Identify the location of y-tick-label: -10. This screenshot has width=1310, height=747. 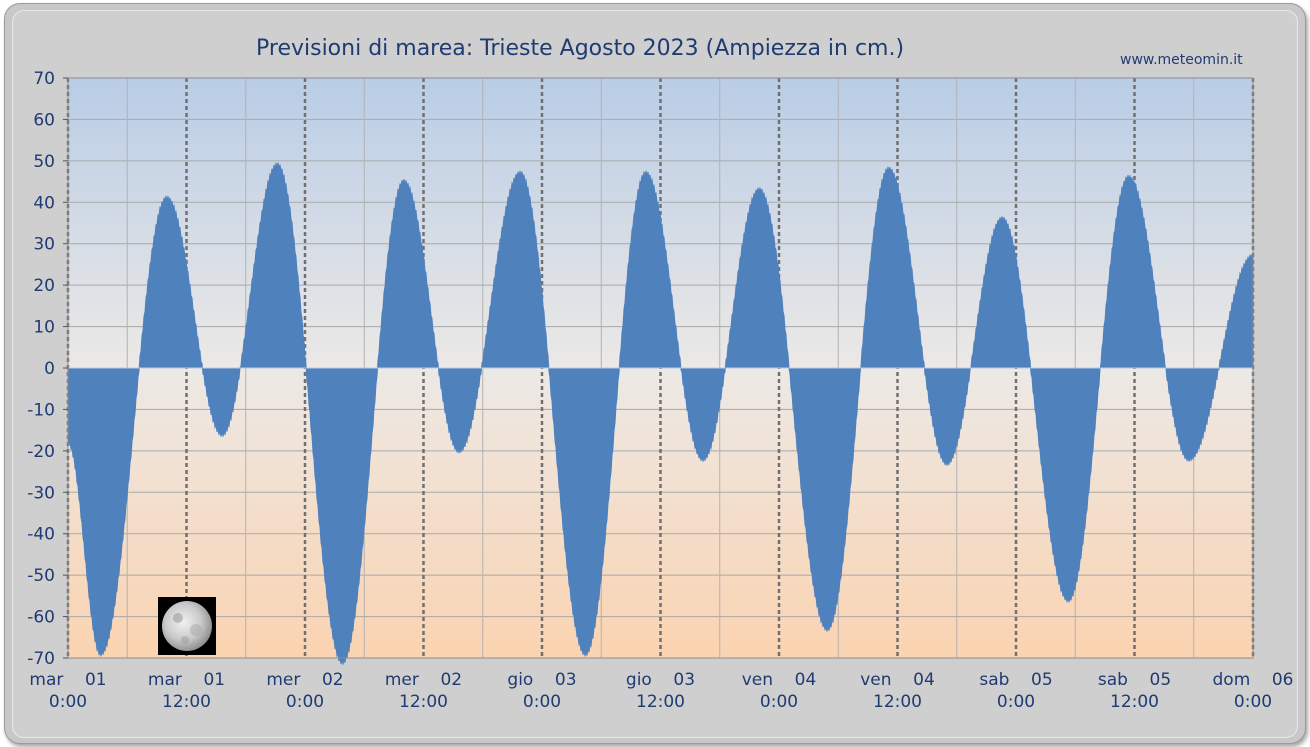
(41, 410).